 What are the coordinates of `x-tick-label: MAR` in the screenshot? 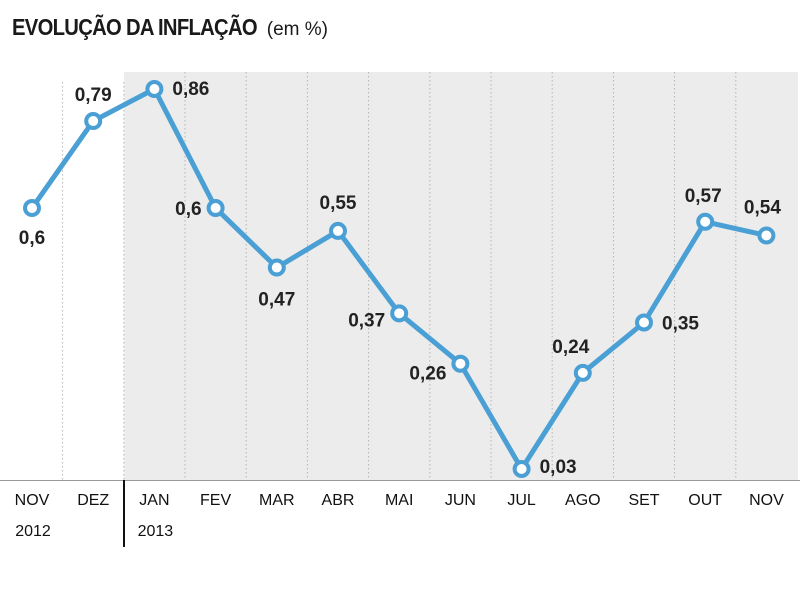 It's located at (277, 500).